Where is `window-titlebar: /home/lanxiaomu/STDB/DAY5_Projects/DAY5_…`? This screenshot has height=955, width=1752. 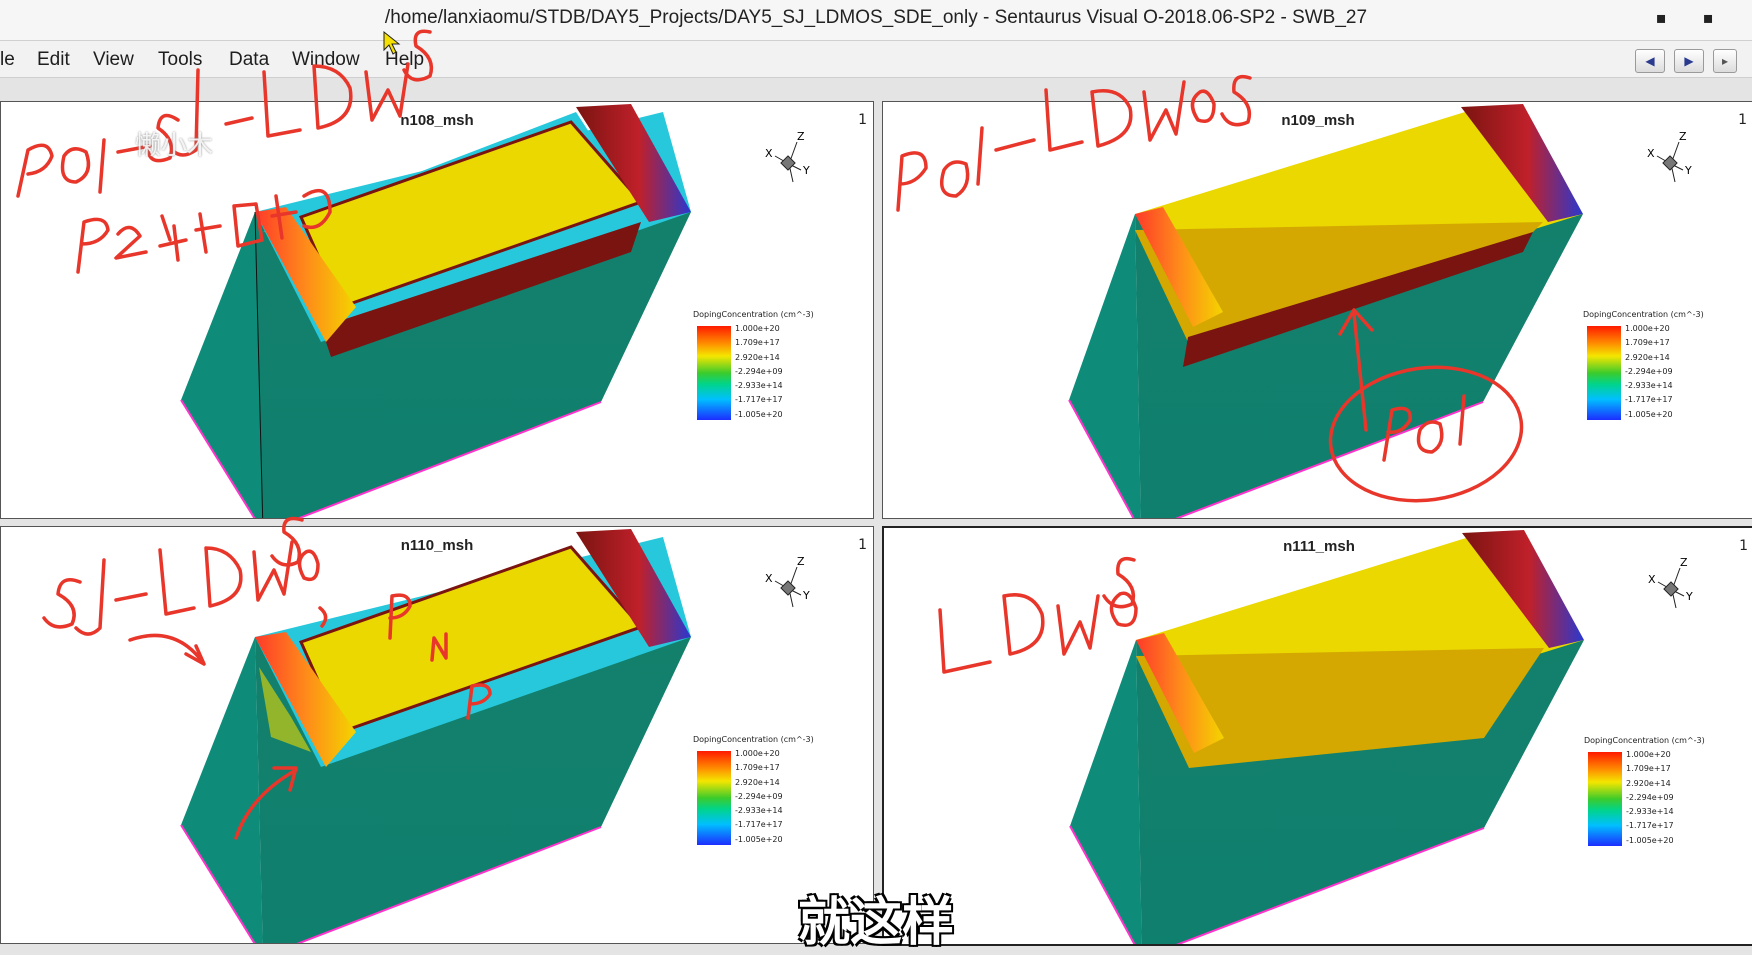
window-titlebar: /home/lanxiaomu/STDB/DAY5_Projects/DAY5_… is located at coordinates (876, 20).